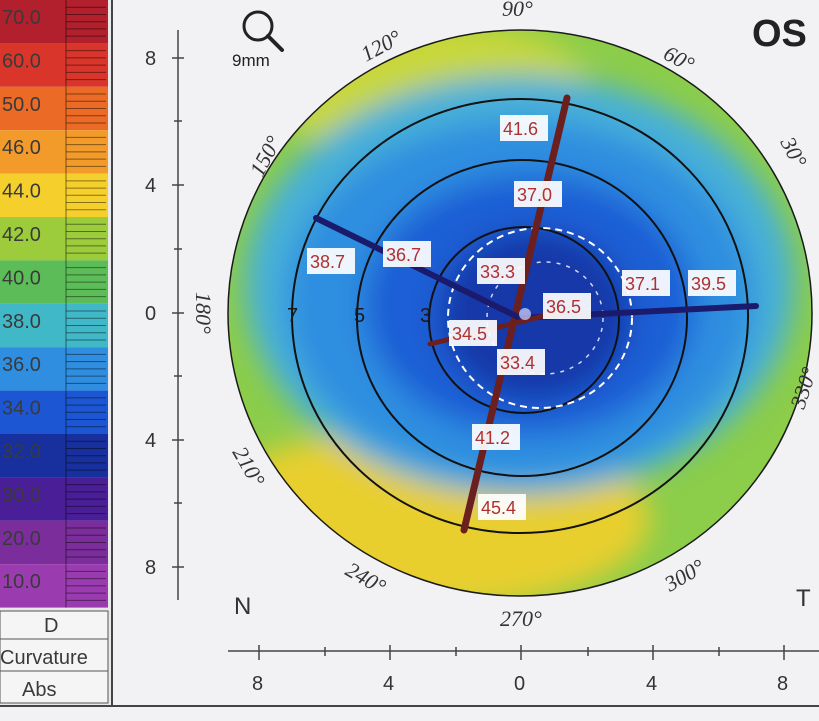 The image size is (819, 721). Describe the element at coordinates (492, 438) in the screenshot. I see `svg-text: 41.2` at that location.